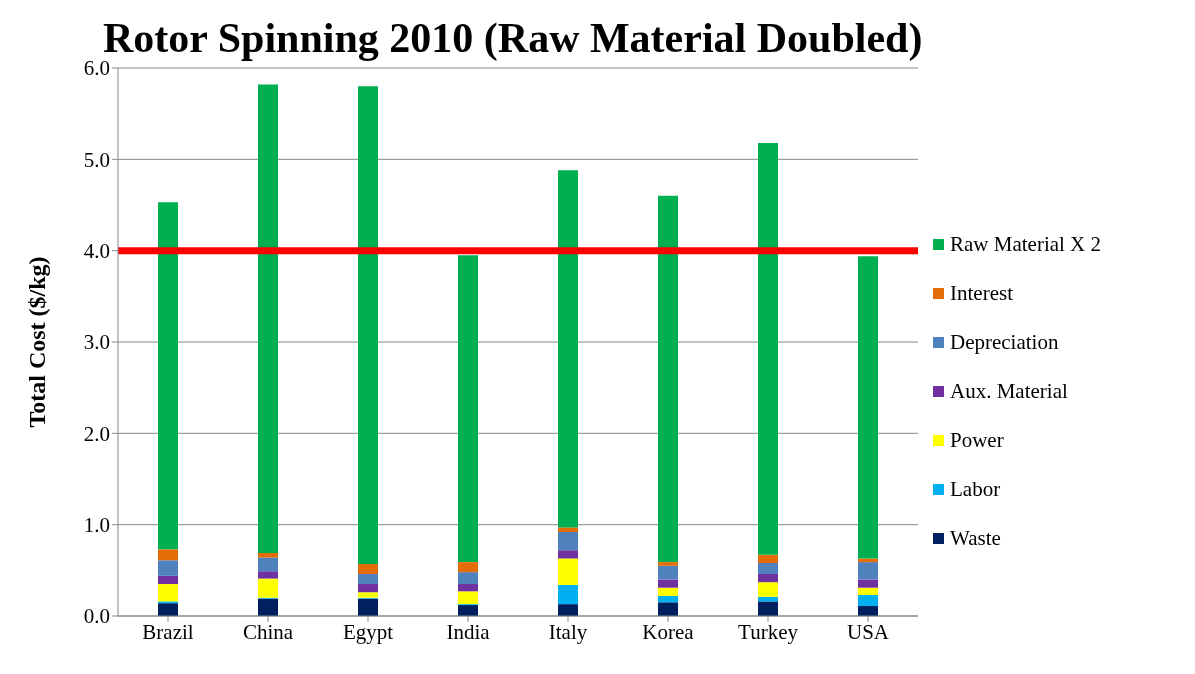  What do you see at coordinates (36, 342) in the screenshot?
I see `y-axis-title: Total Cost ($/kg)` at bounding box center [36, 342].